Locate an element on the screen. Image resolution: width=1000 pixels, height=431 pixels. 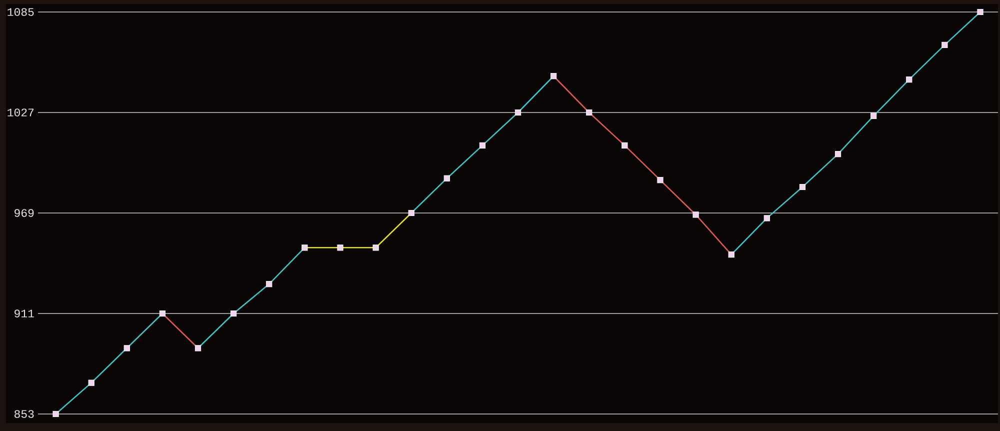
y-tick-label: 1085 is located at coordinates (21, 12).